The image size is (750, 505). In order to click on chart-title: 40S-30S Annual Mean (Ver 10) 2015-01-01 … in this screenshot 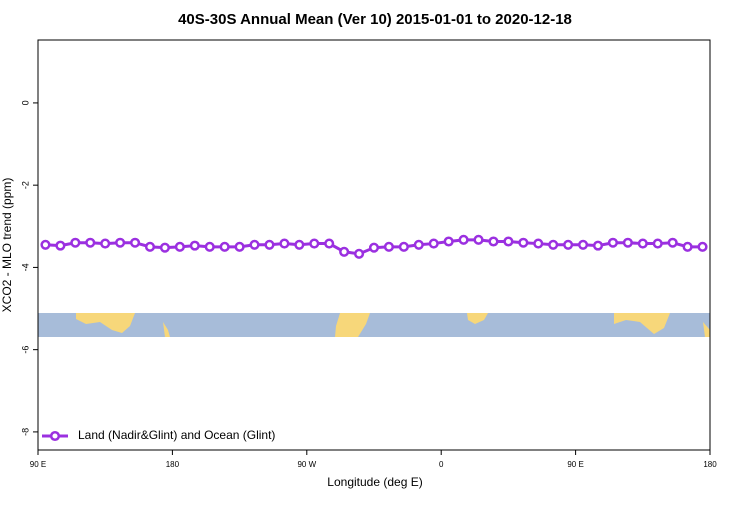, I will do `click(375, 19)`.